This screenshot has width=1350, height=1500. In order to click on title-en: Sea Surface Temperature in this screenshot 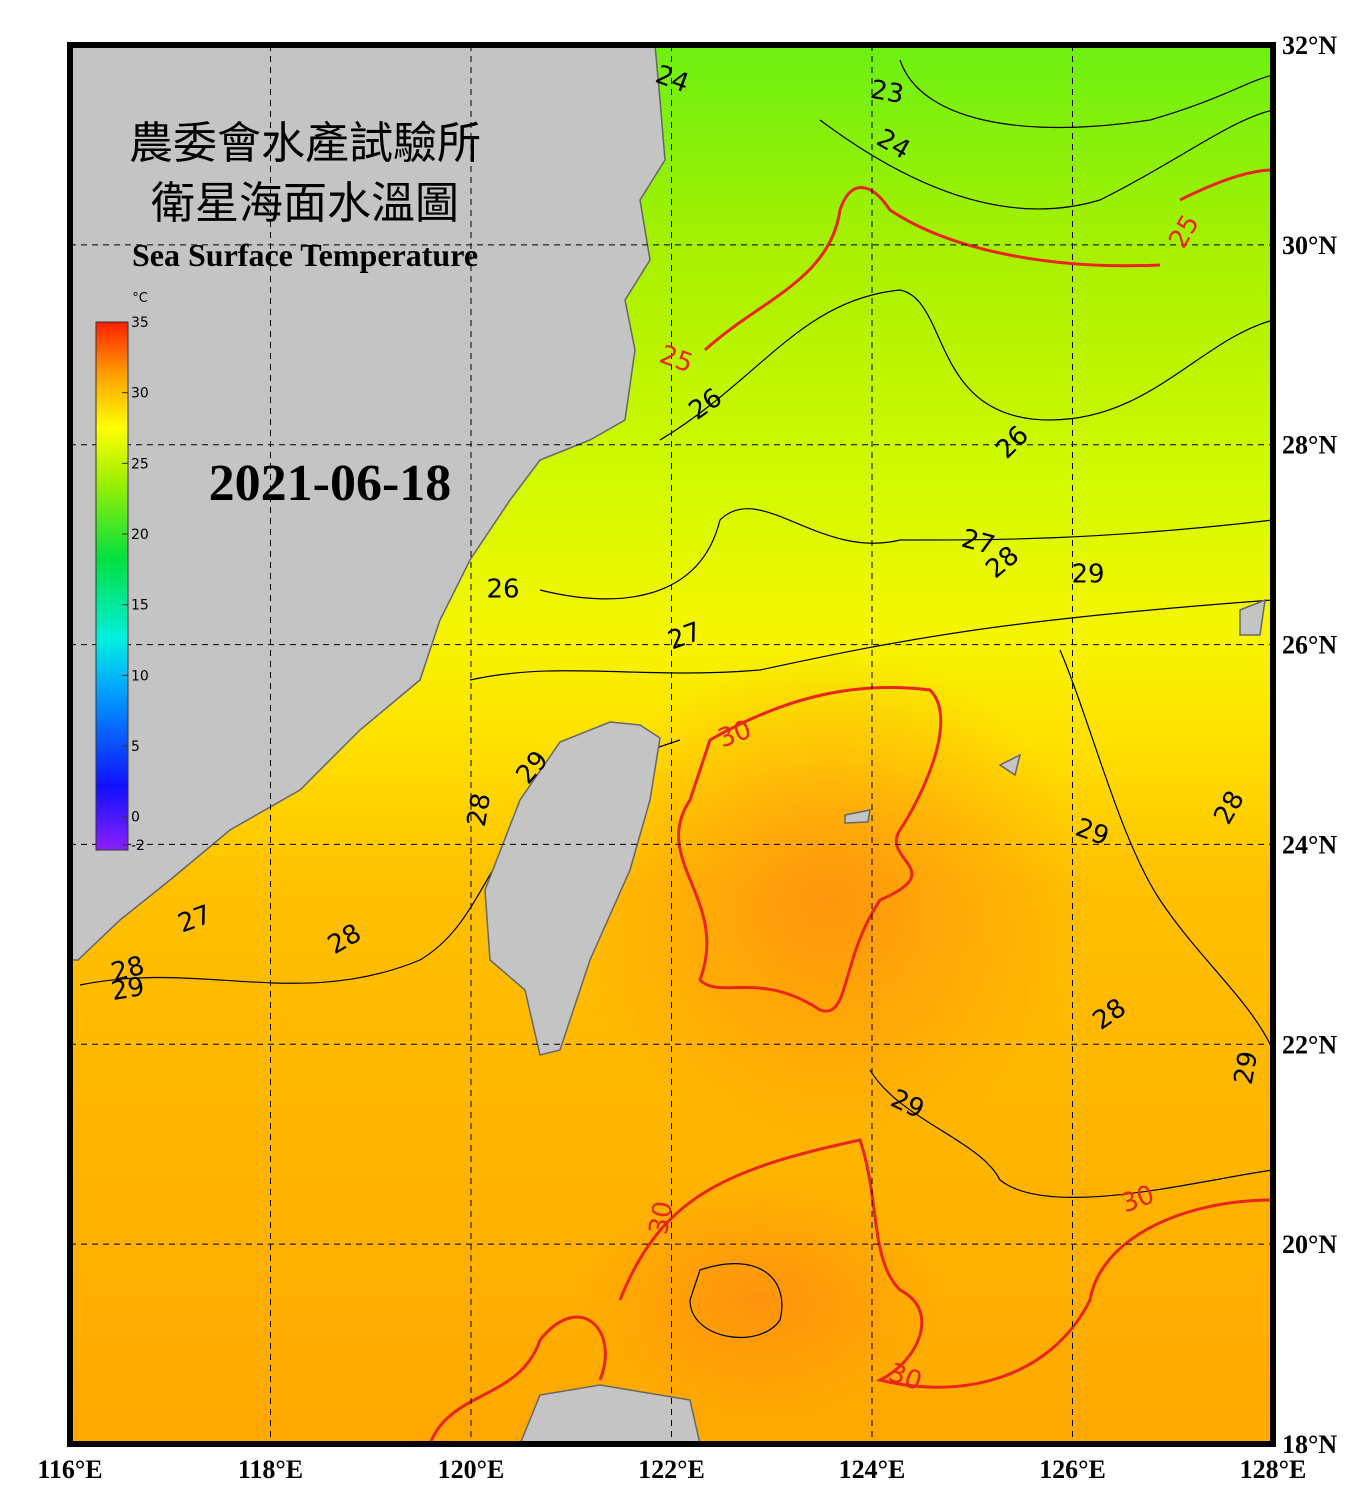, I will do `click(305, 255)`.